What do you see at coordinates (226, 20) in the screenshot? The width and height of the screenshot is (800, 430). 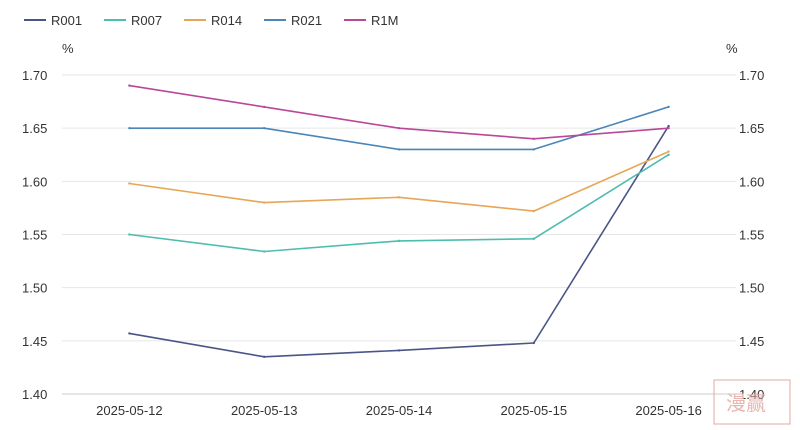 I see `legend-label: R014` at bounding box center [226, 20].